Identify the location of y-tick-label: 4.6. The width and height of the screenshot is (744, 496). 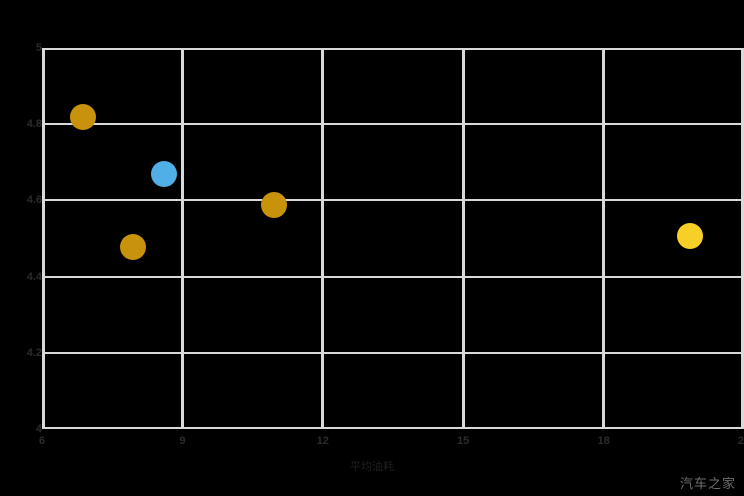
(34, 200).